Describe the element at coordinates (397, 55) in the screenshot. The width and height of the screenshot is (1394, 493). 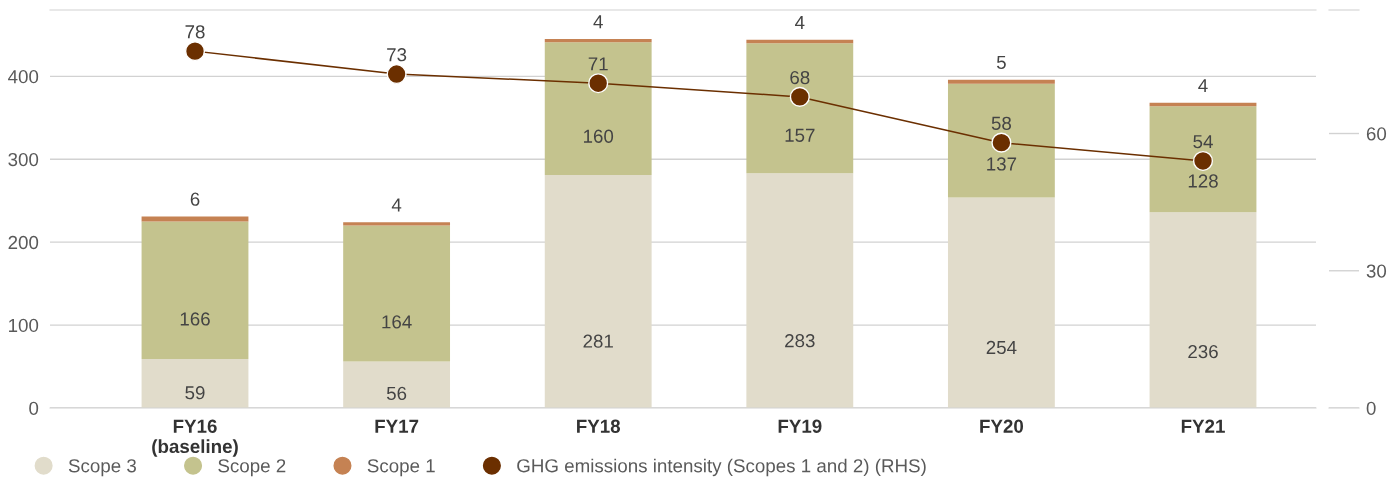
I see `data-label: 73` at that location.